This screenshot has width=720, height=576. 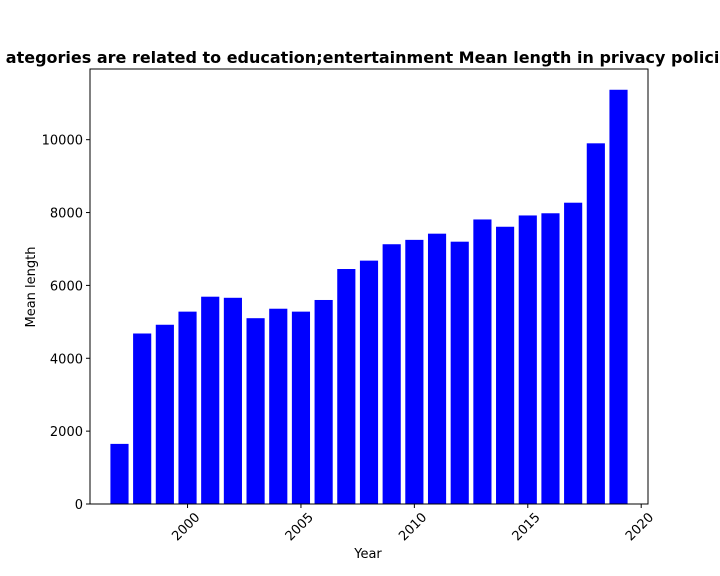 What do you see at coordinates (323, 401) in the screenshot?
I see `bar-2006` at bounding box center [323, 401].